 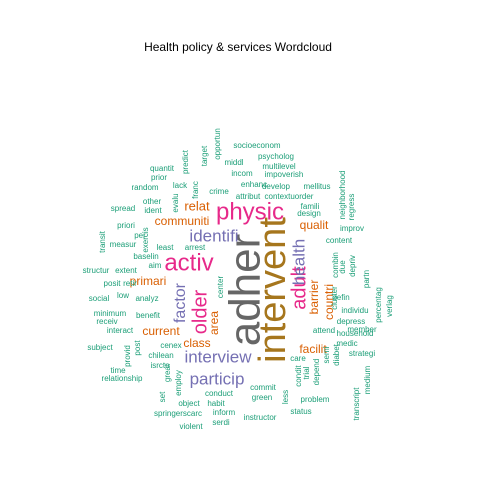 I want to click on word-random: random, so click(x=144, y=187).